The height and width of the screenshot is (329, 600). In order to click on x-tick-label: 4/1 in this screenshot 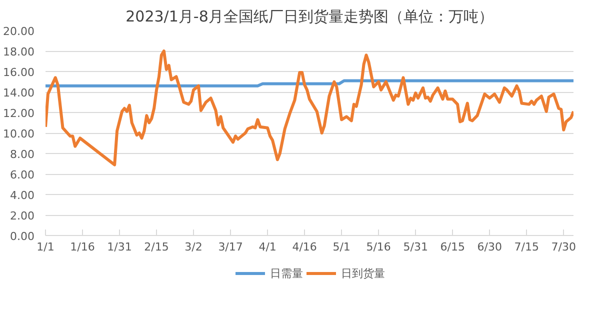, I will do `click(267, 247)`.